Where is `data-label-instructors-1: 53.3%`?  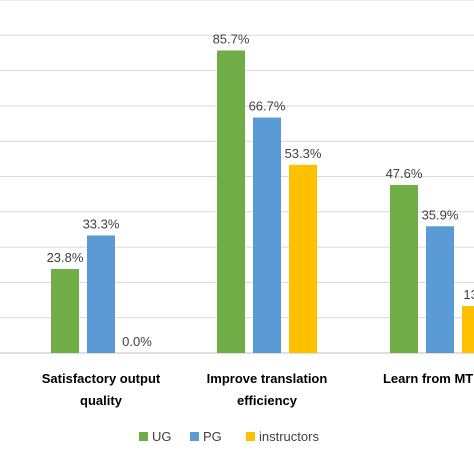
data-label-instructors-1: 53.3% is located at coordinates (303, 153).